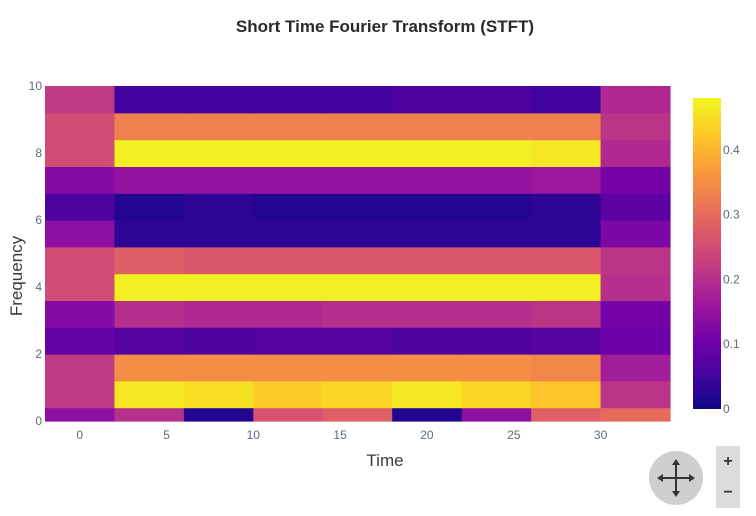  What do you see at coordinates (728, 492) in the screenshot?
I see `zoom-out-button: −` at bounding box center [728, 492].